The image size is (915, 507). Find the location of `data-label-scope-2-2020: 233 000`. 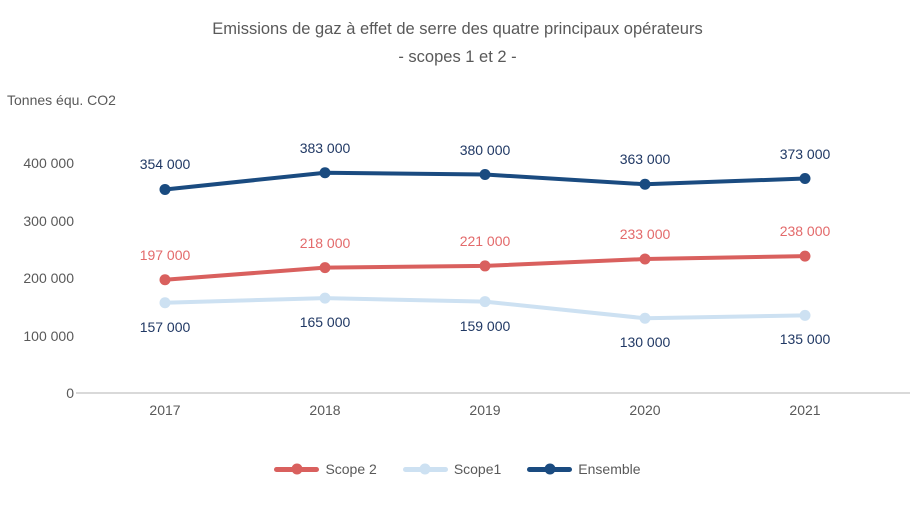

data-label-scope-2-2020: 233 000 is located at coordinates (645, 234).